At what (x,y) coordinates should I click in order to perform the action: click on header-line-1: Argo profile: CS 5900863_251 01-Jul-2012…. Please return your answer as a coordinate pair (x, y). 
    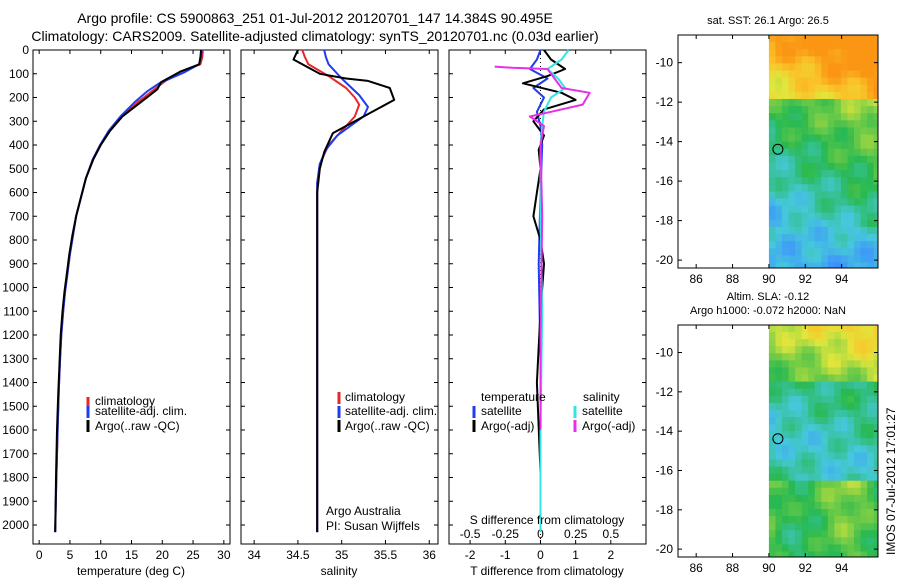
    Looking at the image, I should click on (315, 18).